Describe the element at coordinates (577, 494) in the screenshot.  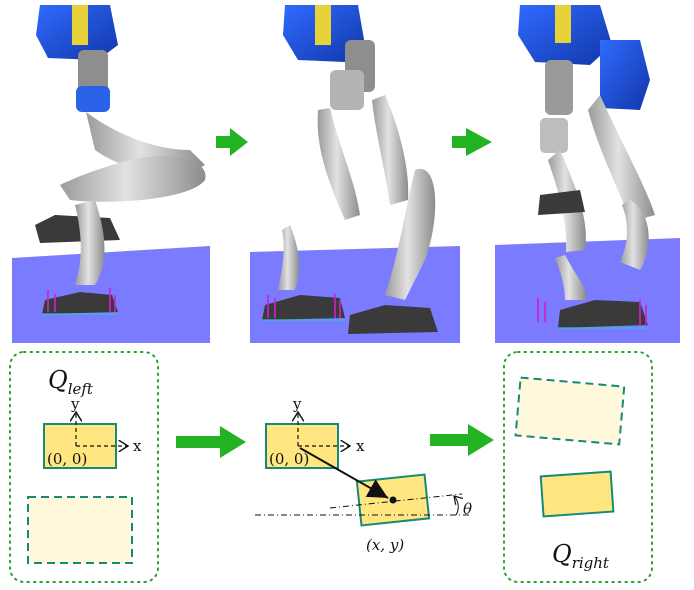
I see `footprint-next` at that location.